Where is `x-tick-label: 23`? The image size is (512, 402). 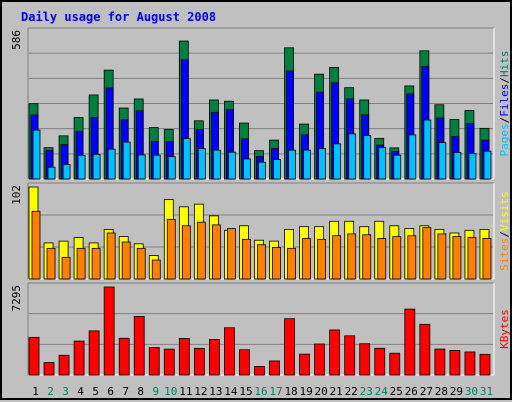 x-tick-label: 23 is located at coordinates (366, 391).